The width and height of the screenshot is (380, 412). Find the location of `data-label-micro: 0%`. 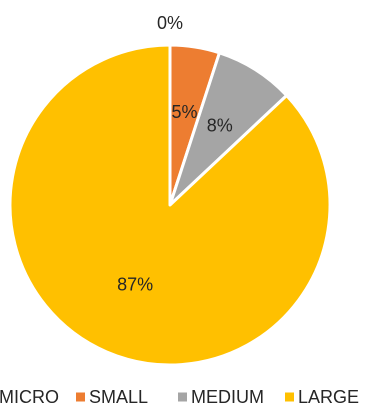

data-label-micro: 0% is located at coordinates (170, 23).